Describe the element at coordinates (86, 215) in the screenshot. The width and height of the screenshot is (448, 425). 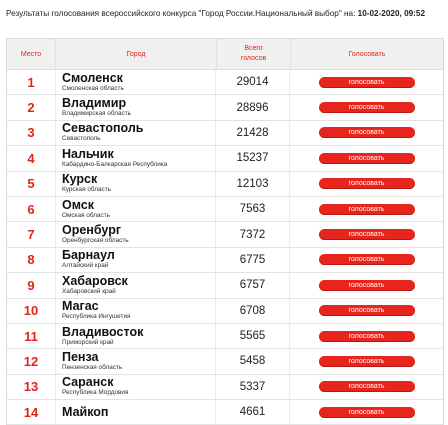
I see `region-name: Омская область` at that location.